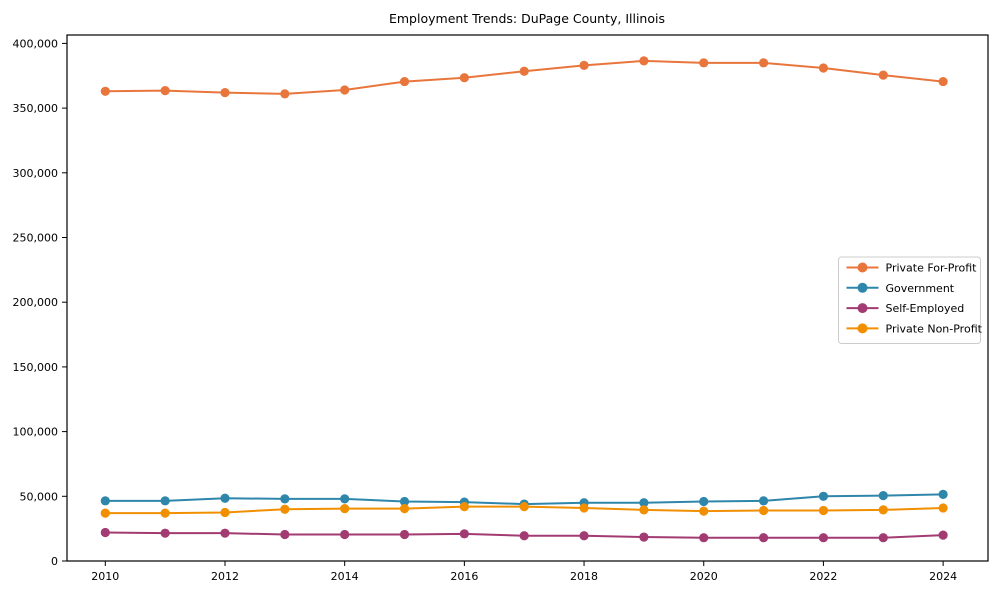  I want to click on y-tick-label: 50,000, so click(39, 496).